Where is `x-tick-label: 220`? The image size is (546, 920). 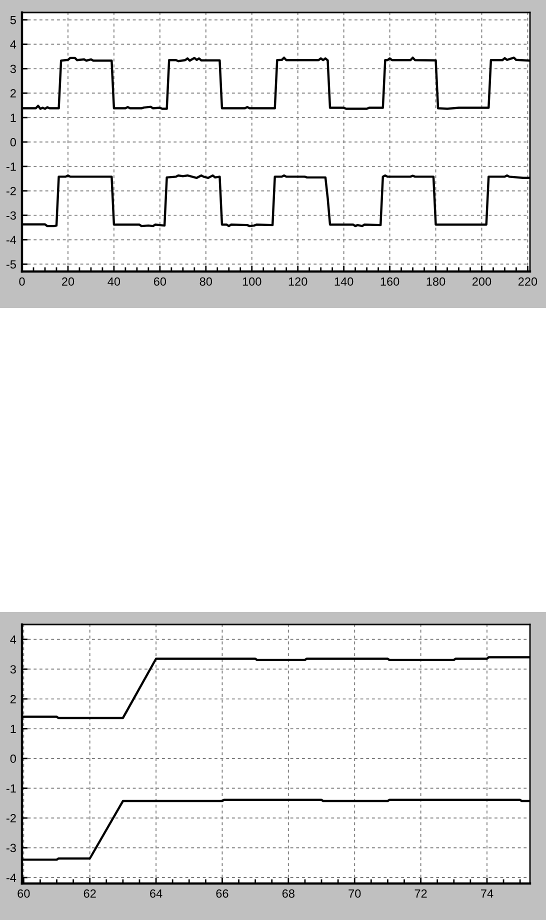 x-tick-label: 220 is located at coordinates (528, 281).